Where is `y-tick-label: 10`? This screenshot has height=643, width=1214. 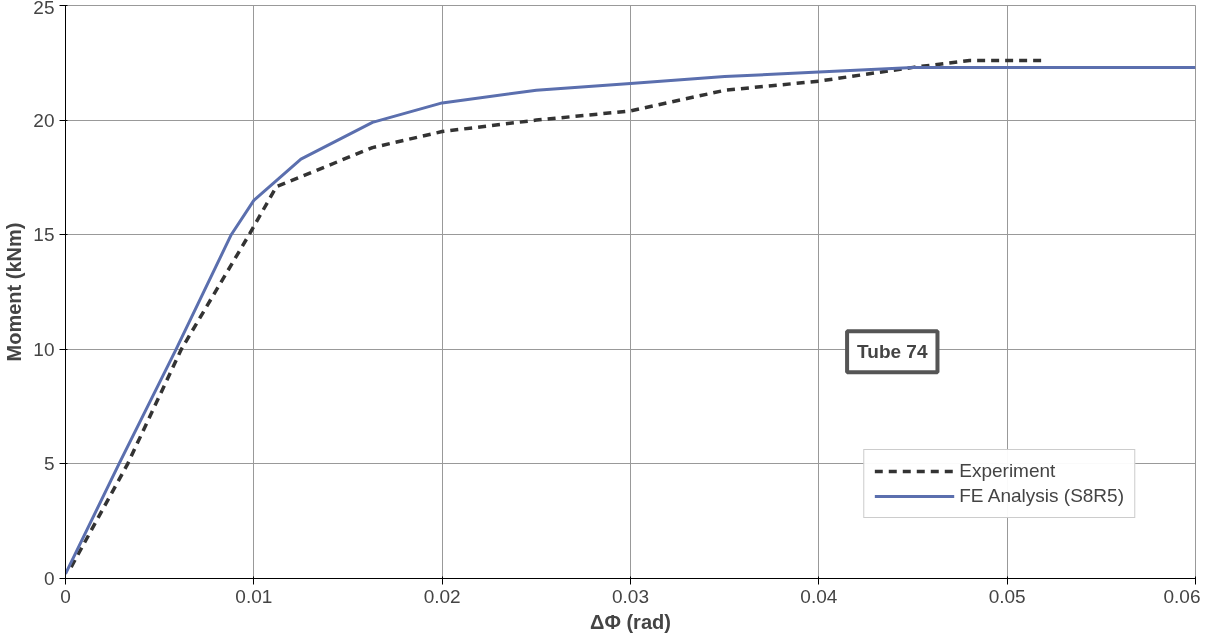
y-tick-label: 10 is located at coordinates (44, 349).